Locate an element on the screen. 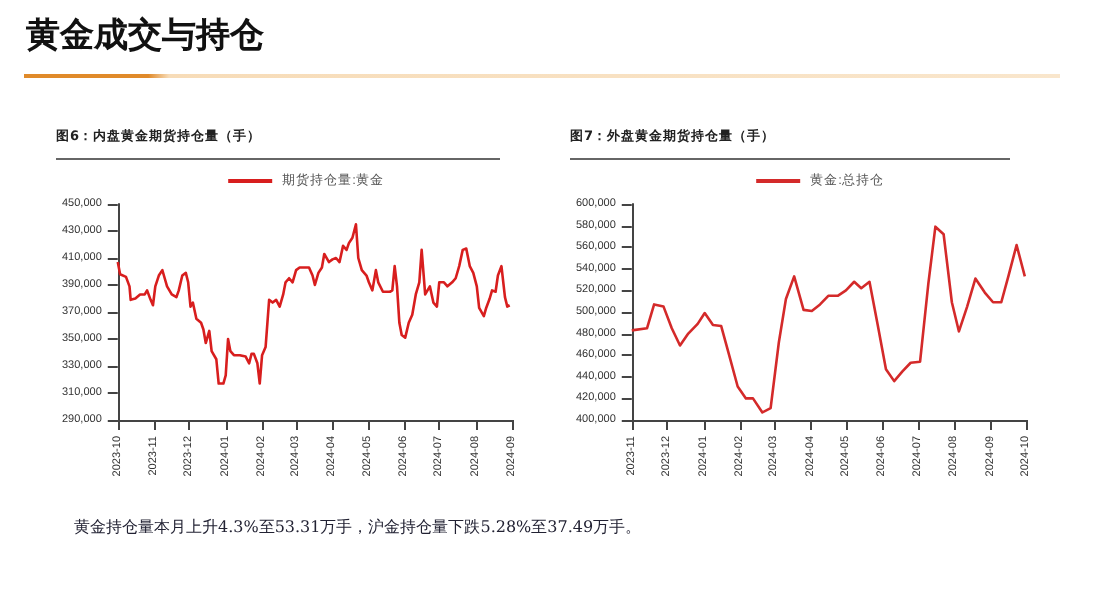 Image resolution: width=1100 pixels, height=612 pixels. text: 黄金持仓量本月上升4.3%至53.31万手，沪金持仓量下跌5.28%至37.49万手。 is located at coordinates (358, 527).